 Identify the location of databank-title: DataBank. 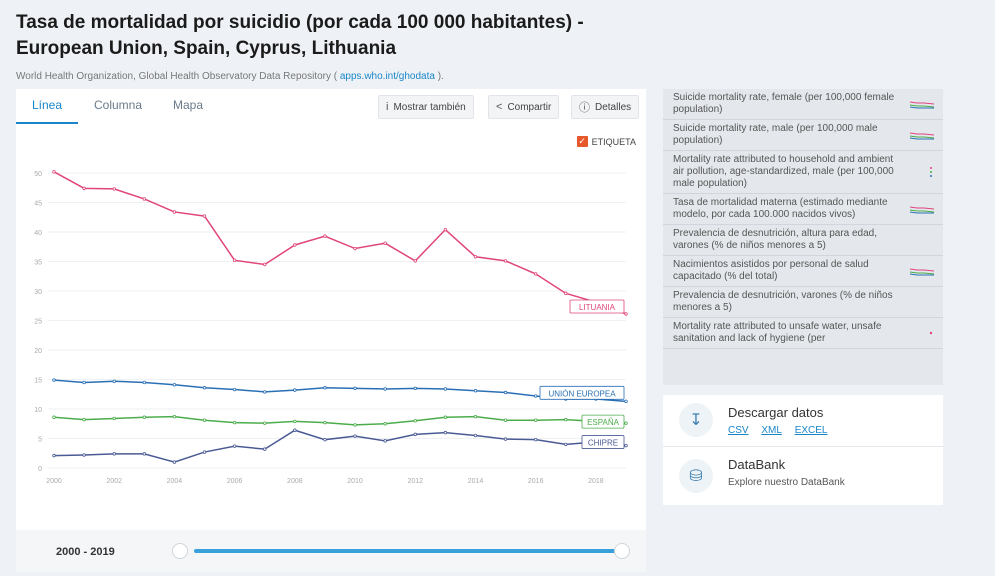
(757, 464).